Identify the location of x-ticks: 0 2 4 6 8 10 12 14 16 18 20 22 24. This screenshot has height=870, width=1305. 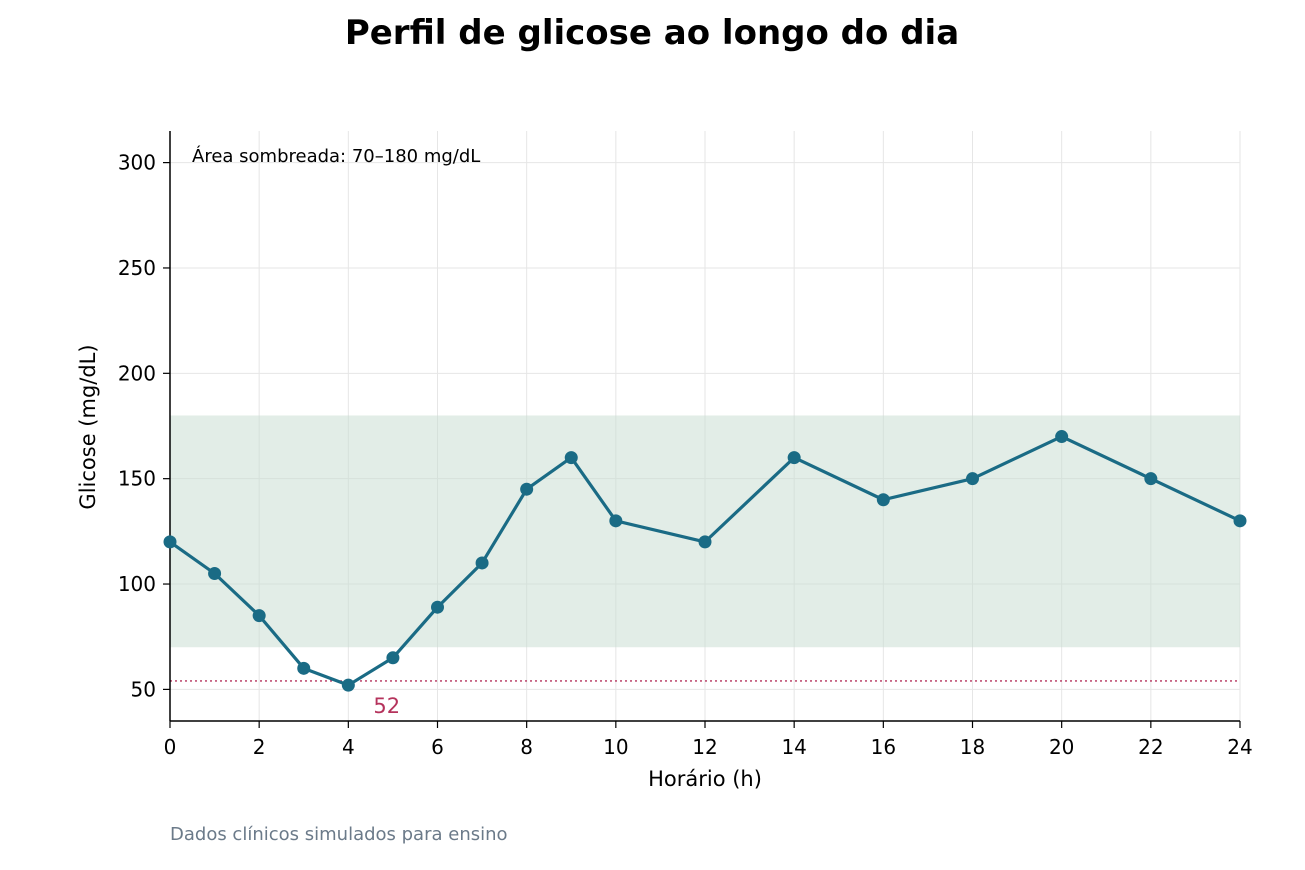
(708, 740).